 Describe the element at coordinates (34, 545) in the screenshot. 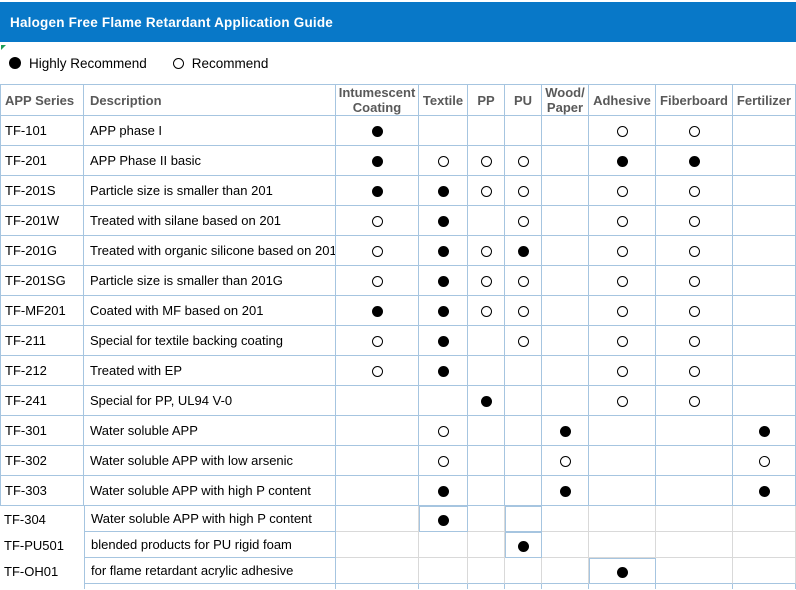

I see `cell-series: TF-PU501` at that location.